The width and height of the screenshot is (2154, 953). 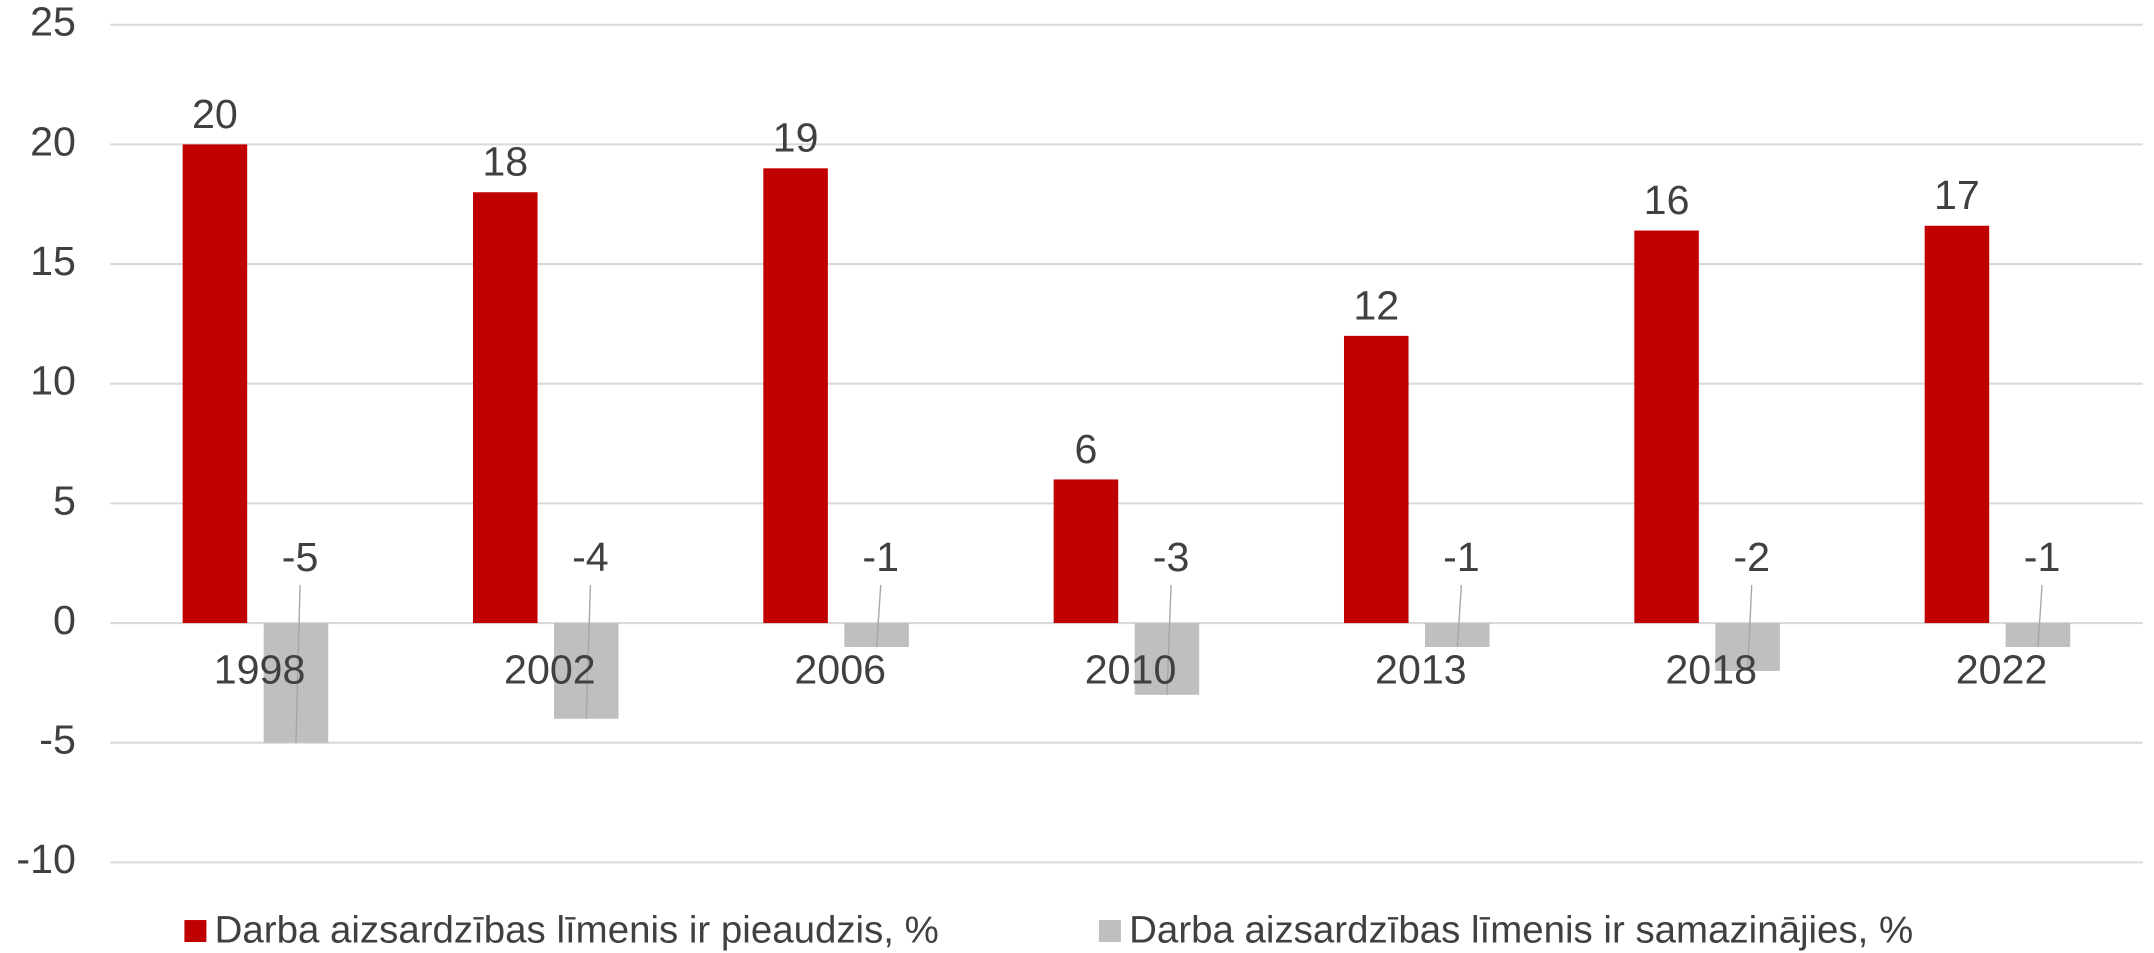 I want to click on data-label: 17, so click(x=1957, y=195).